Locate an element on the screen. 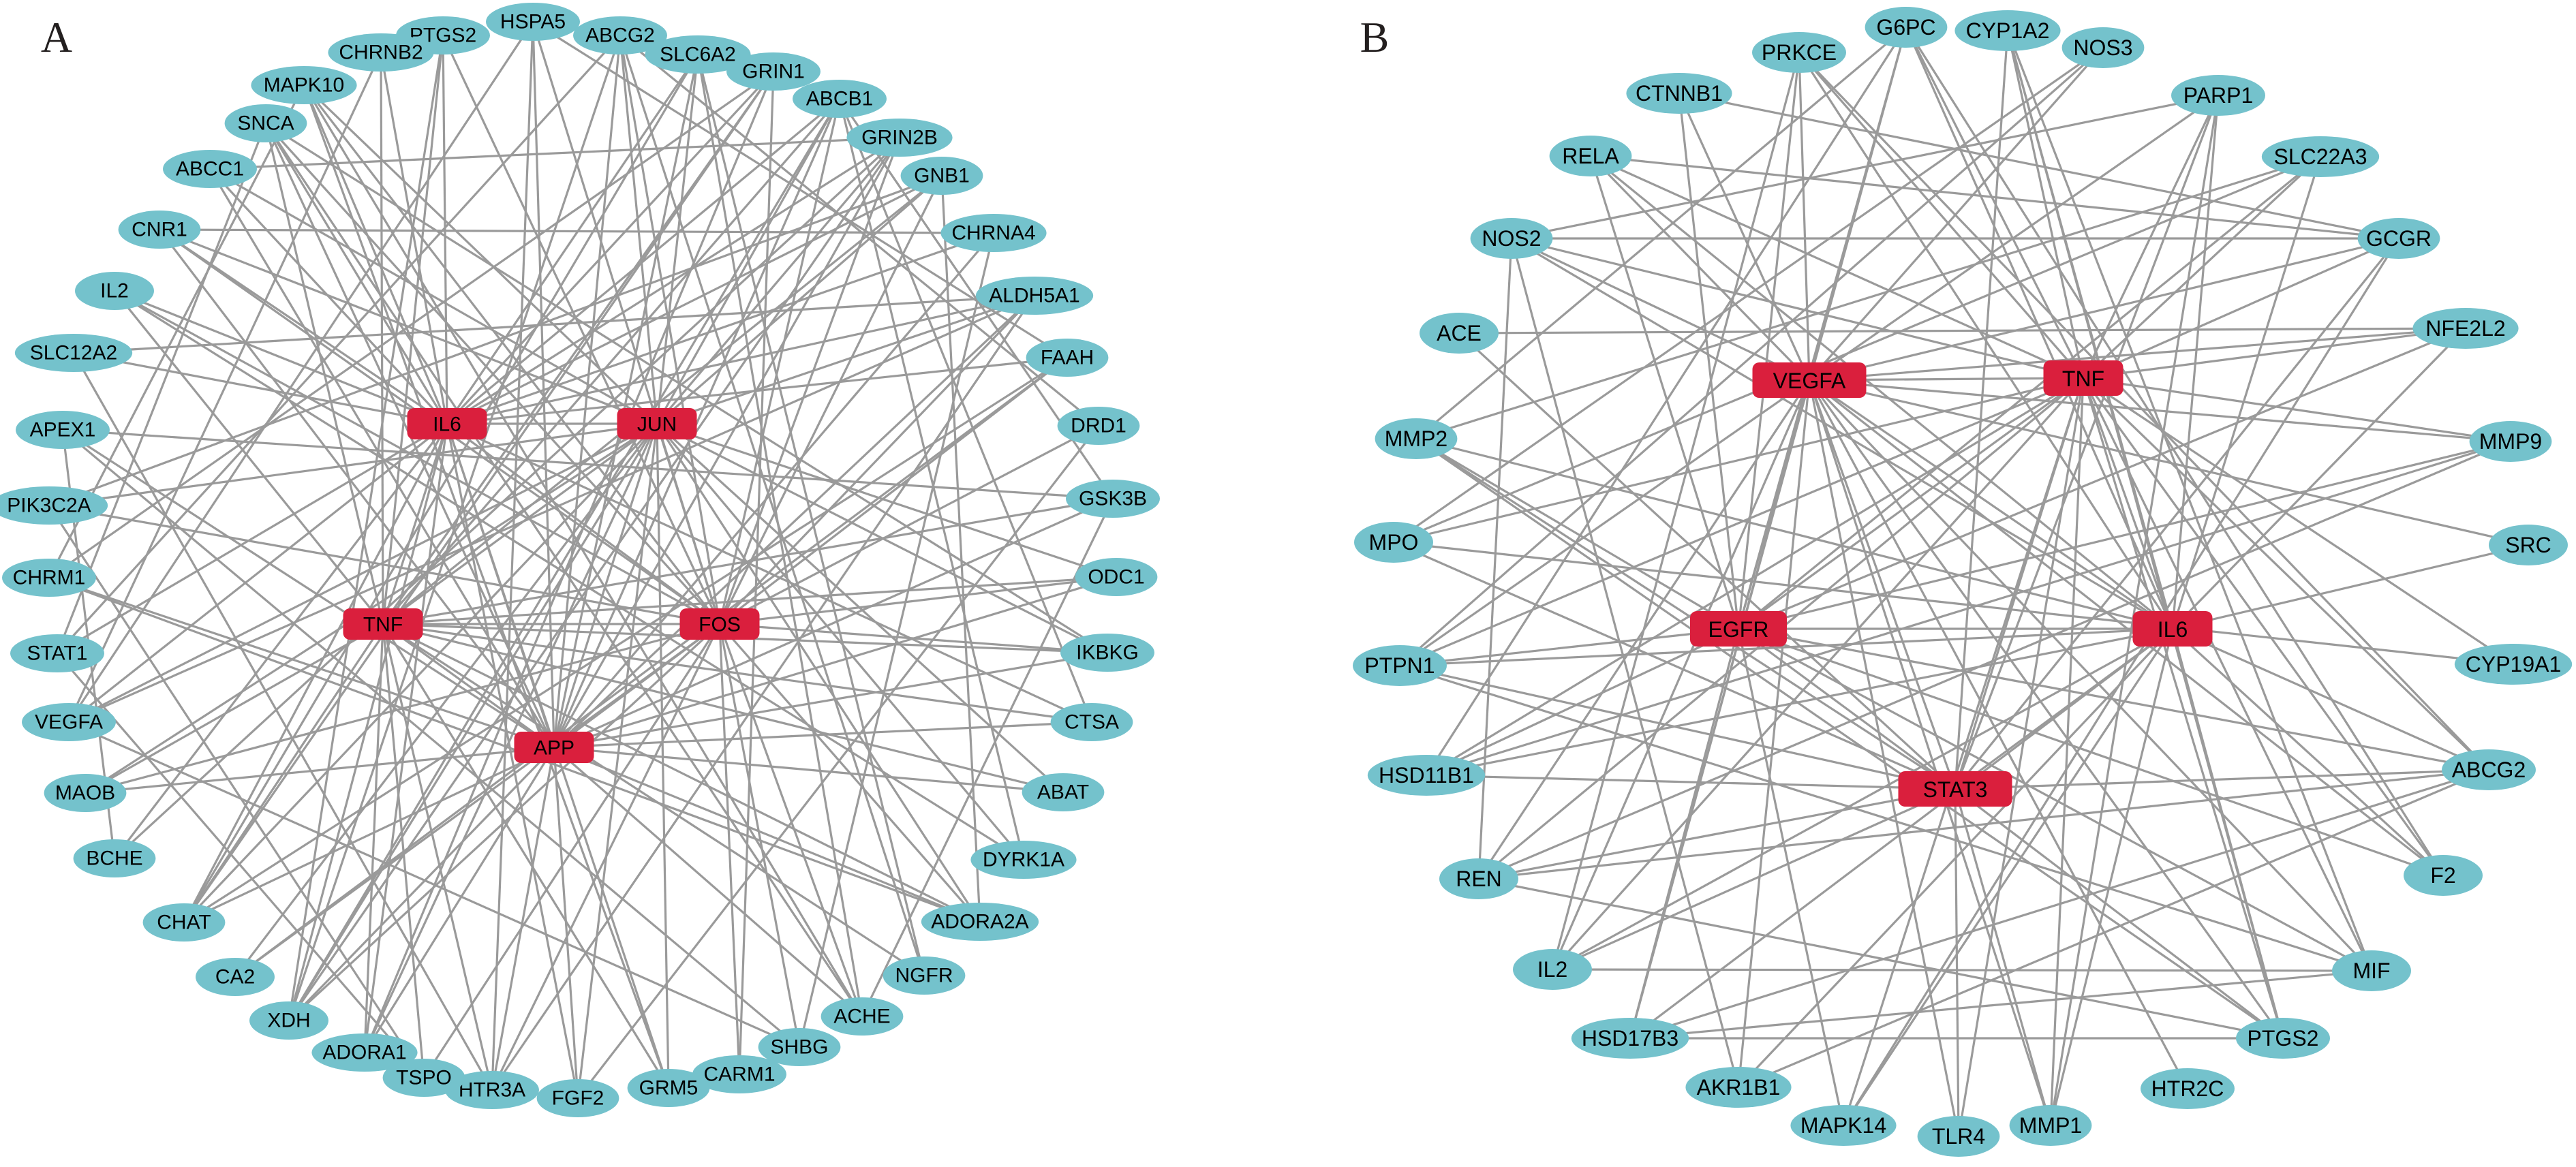  gene-label: PTGS2 is located at coordinates (2283, 1038).